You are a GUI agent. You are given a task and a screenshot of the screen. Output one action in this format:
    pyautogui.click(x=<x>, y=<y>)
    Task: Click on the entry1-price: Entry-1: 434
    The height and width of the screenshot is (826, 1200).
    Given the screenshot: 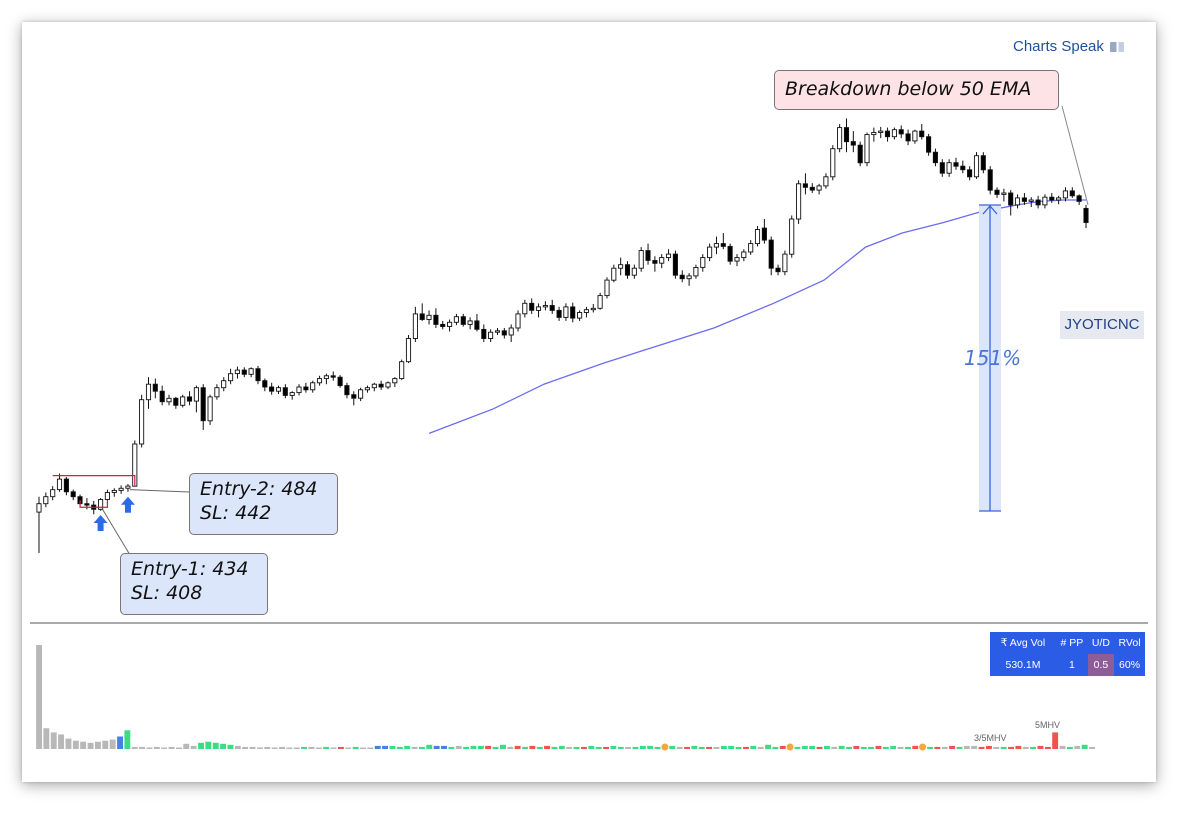 What is the action you would take?
    pyautogui.click(x=190, y=569)
    